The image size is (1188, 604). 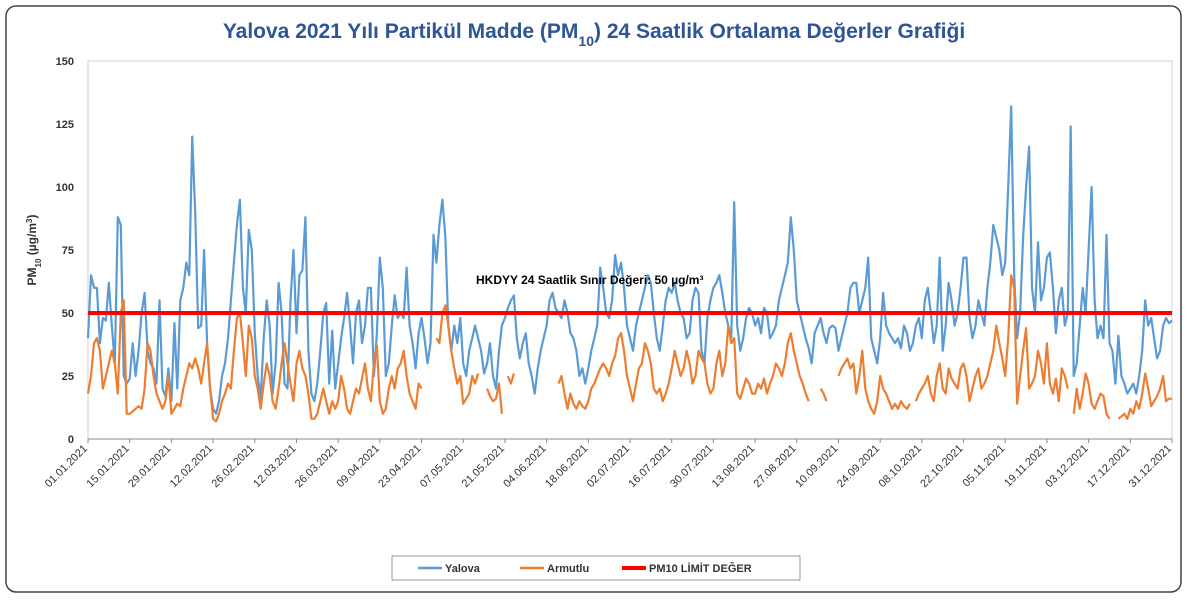 I want to click on legend-label: Yalova, so click(x=463, y=569).